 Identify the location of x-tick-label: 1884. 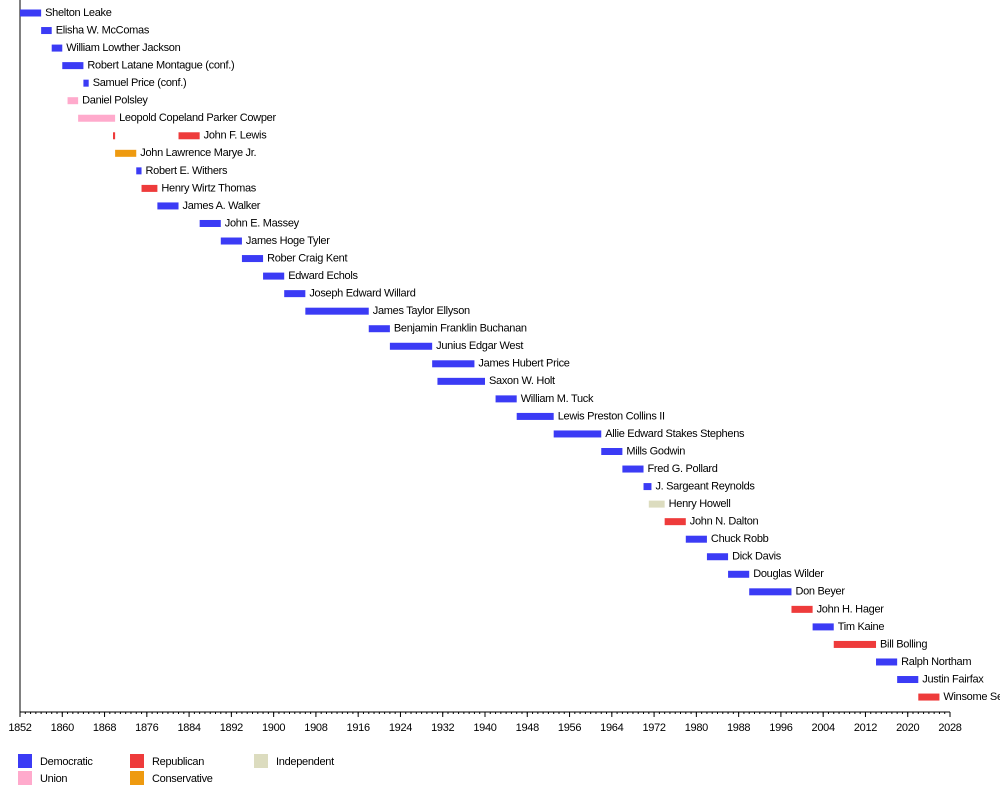
(188, 728).